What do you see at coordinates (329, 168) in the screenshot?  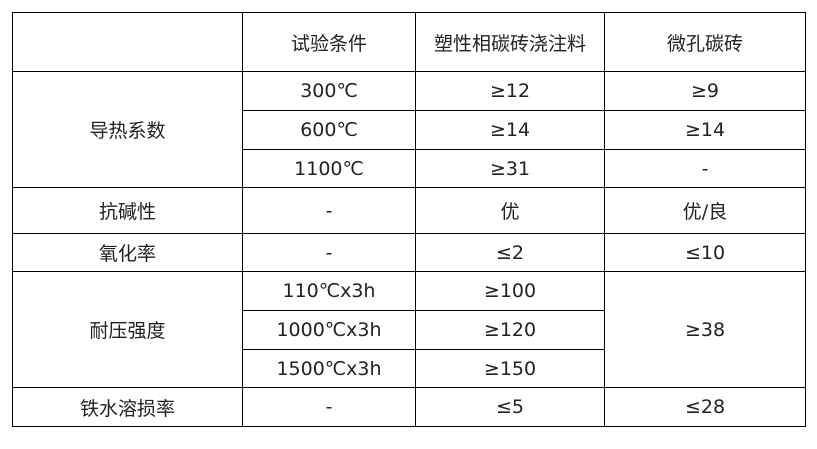 I see `cell-condition: 1100℃` at bounding box center [329, 168].